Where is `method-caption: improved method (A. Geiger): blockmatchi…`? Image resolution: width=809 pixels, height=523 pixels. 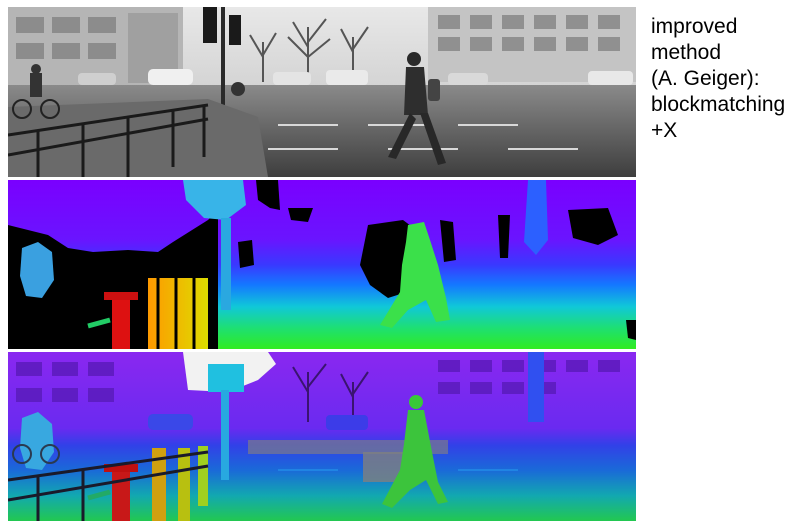
method-caption: improved method (A. Geiger): blockmatchi… is located at coordinates (729, 79).